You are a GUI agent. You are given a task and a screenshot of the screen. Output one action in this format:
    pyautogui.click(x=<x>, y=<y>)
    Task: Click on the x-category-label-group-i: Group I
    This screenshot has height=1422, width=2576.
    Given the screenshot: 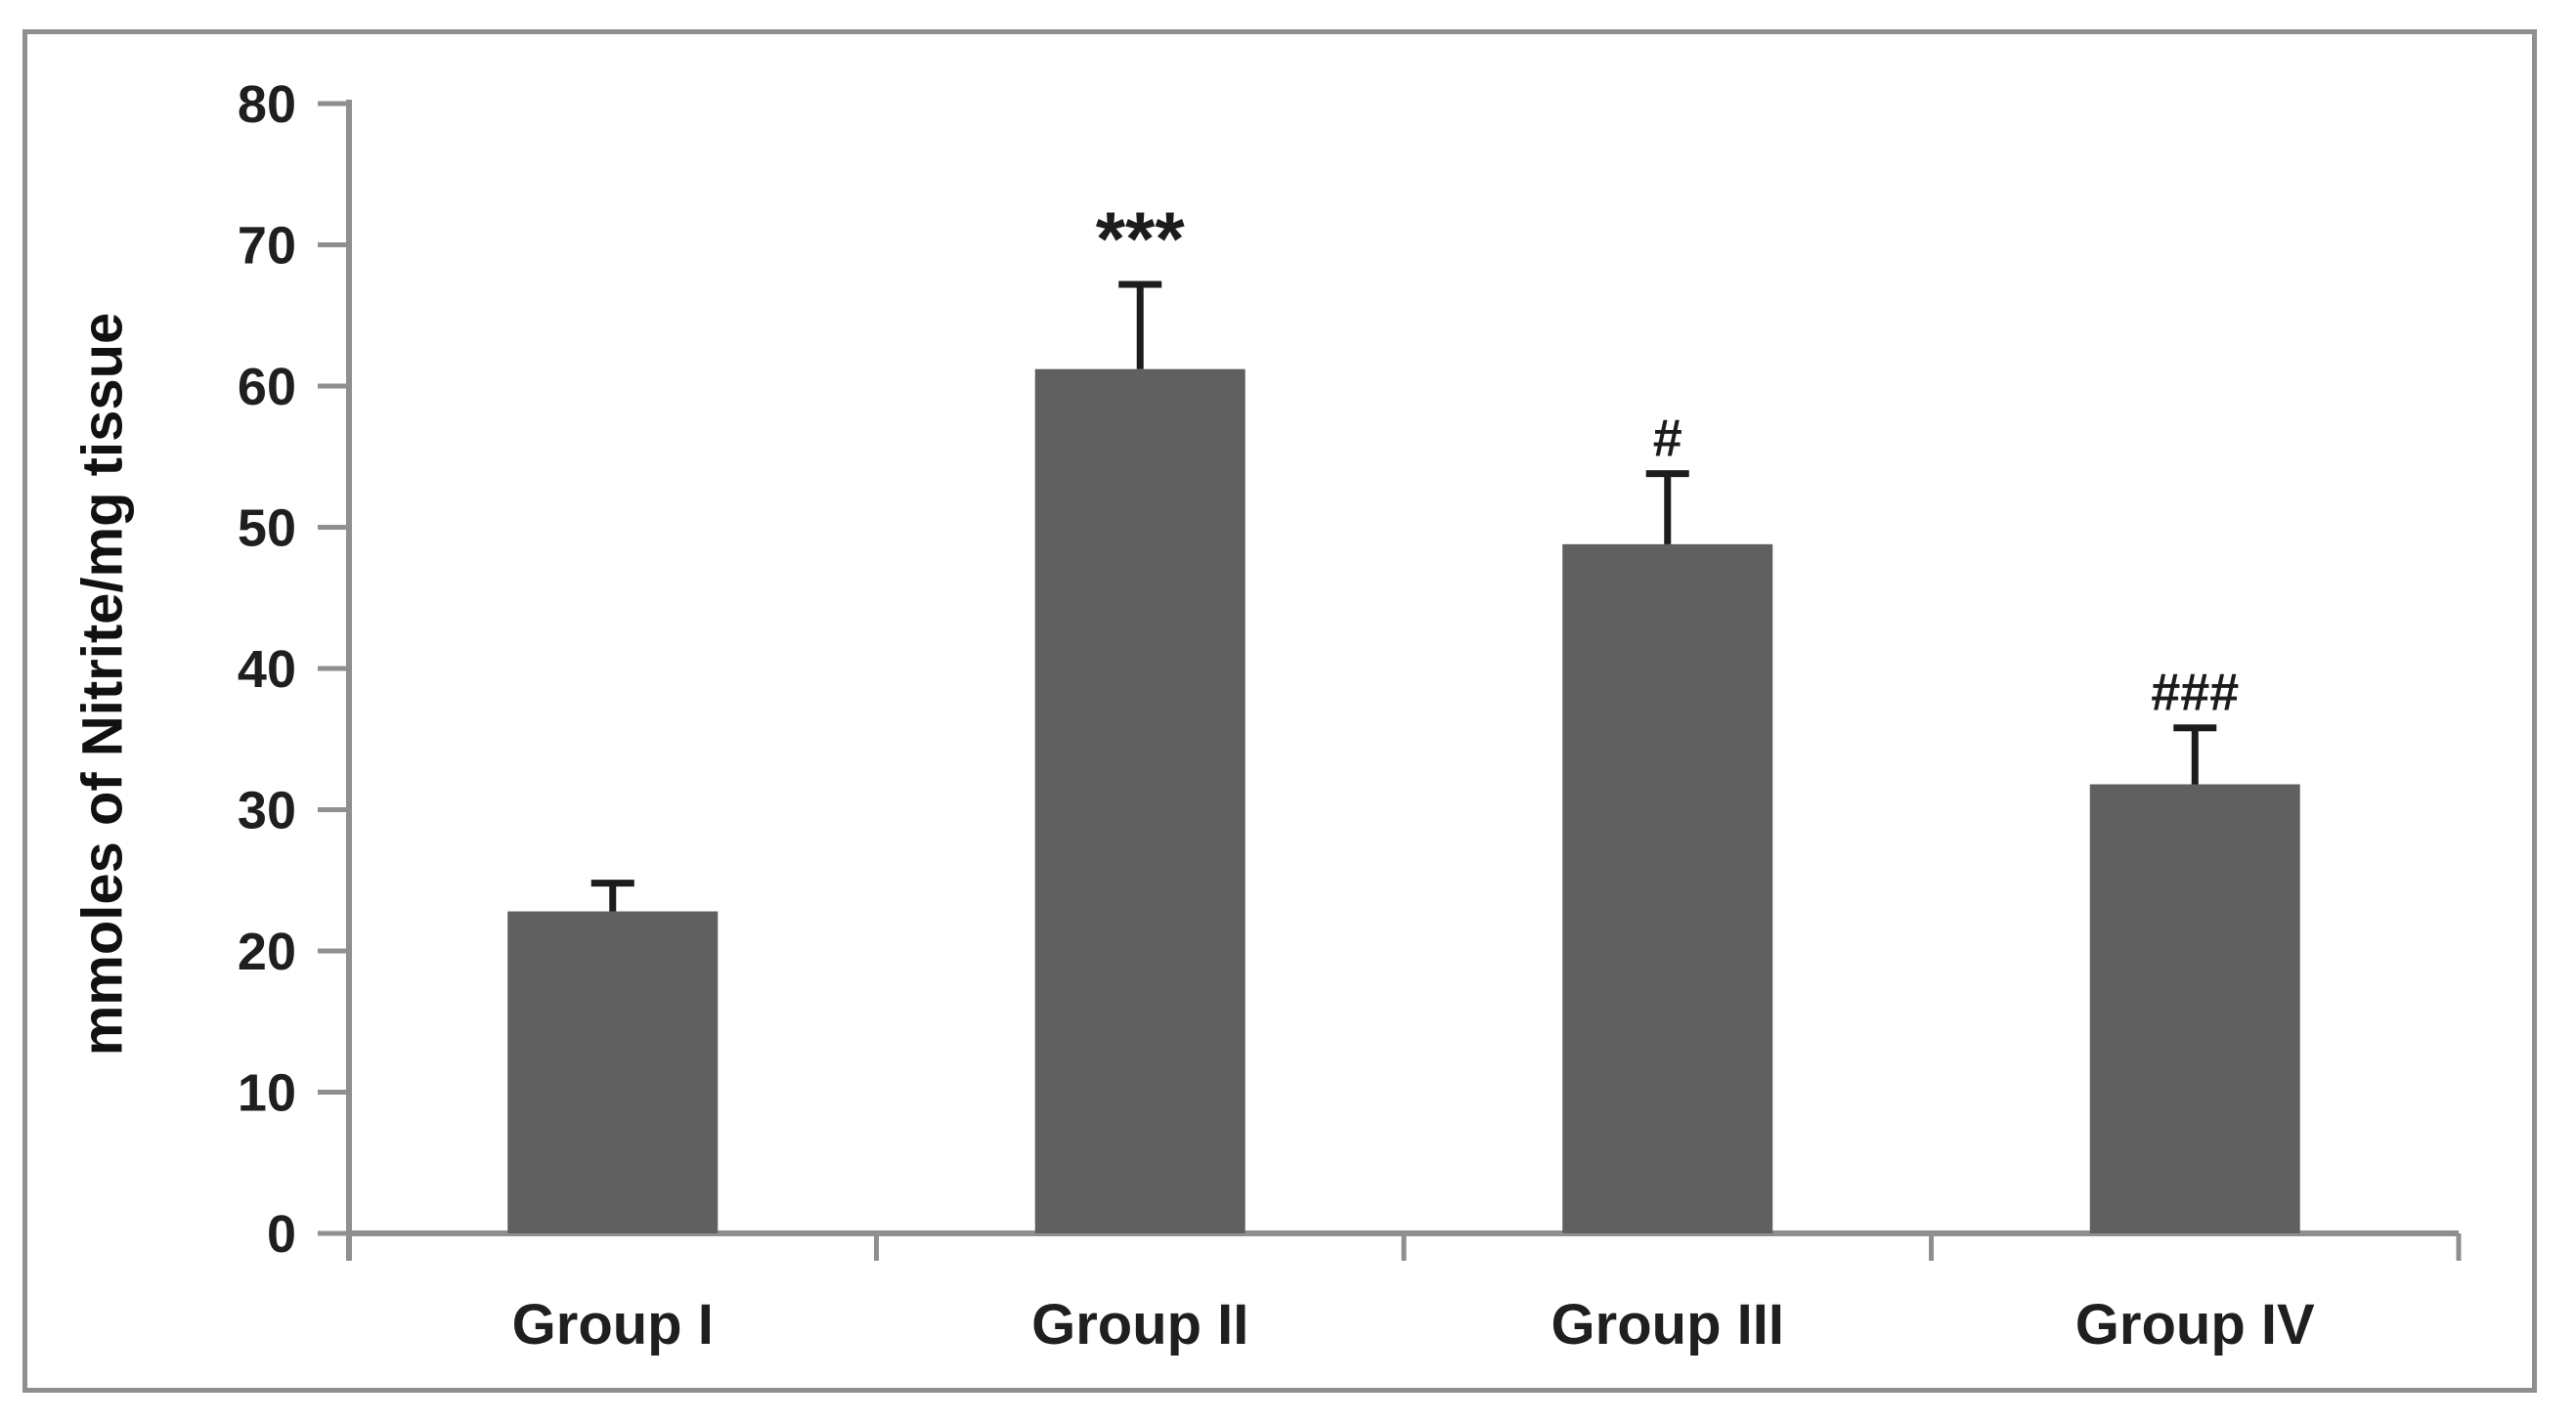 What is the action you would take?
    pyautogui.click(x=613, y=1325)
    